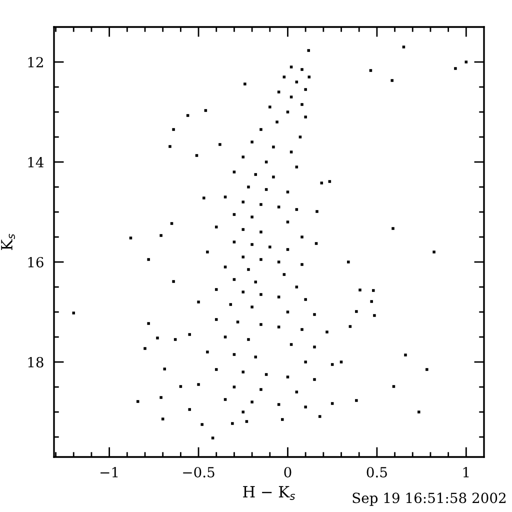 This screenshot has width=512, height=512. I want to click on x-axis-title: H − K$_{s}$, so click(269, 493).